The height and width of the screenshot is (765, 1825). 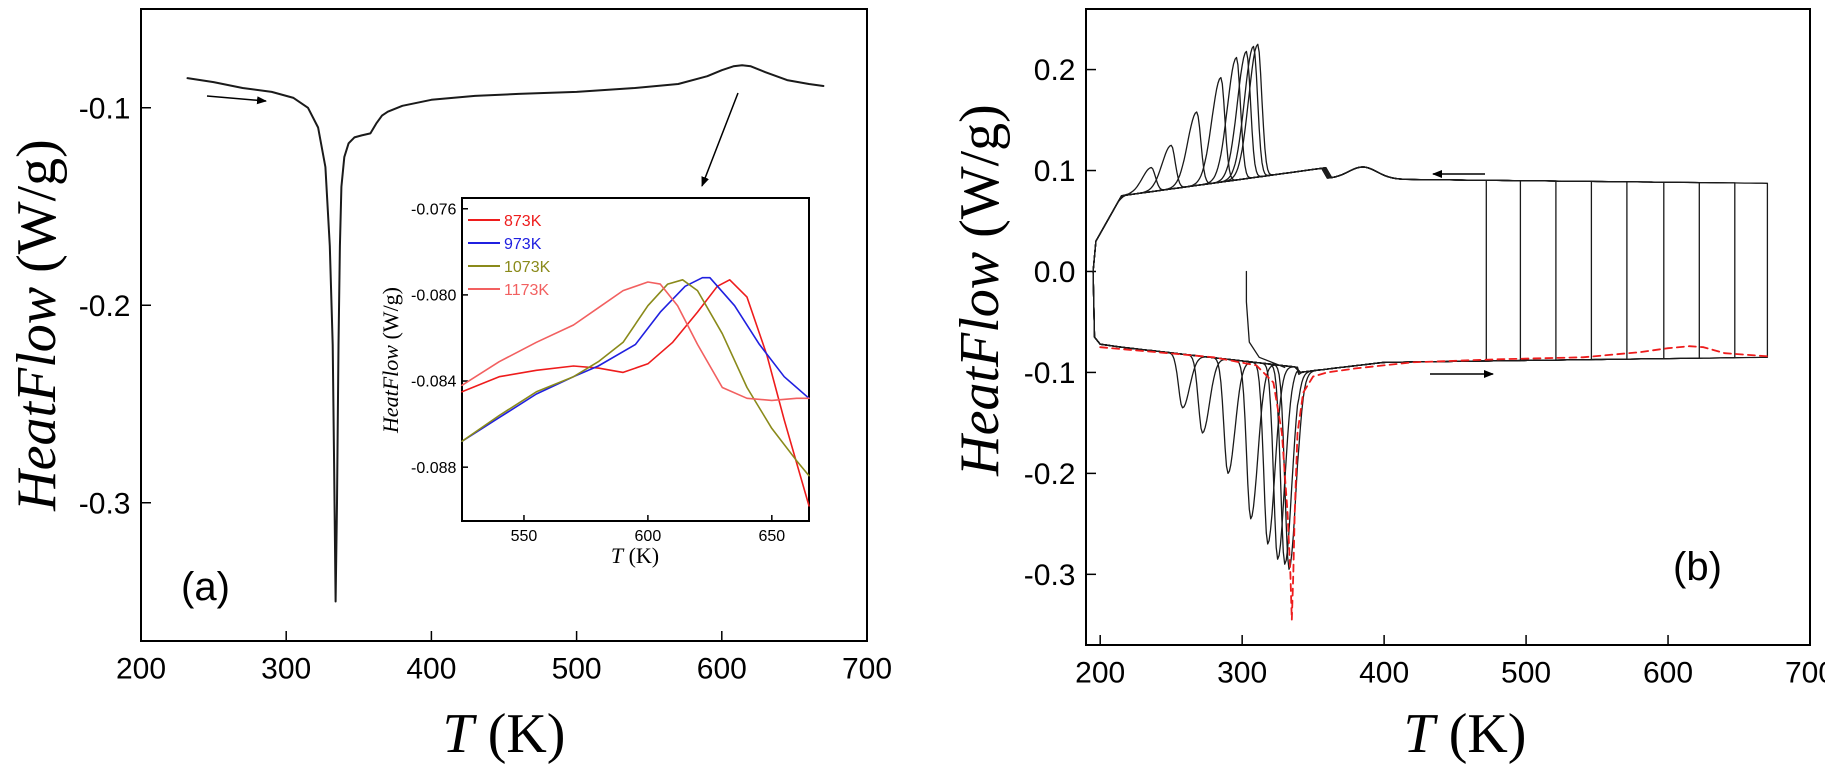 I want to click on inset-frame, so click(x=635, y=359).